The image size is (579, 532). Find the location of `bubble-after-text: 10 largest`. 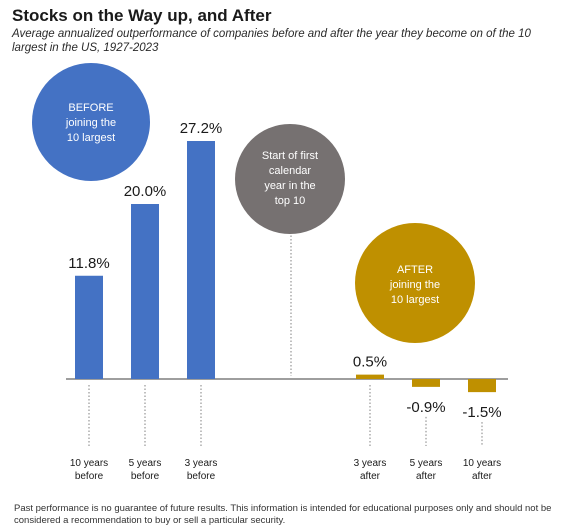

bubble-after-text: 10 largest is located at coordinates (415, 300).